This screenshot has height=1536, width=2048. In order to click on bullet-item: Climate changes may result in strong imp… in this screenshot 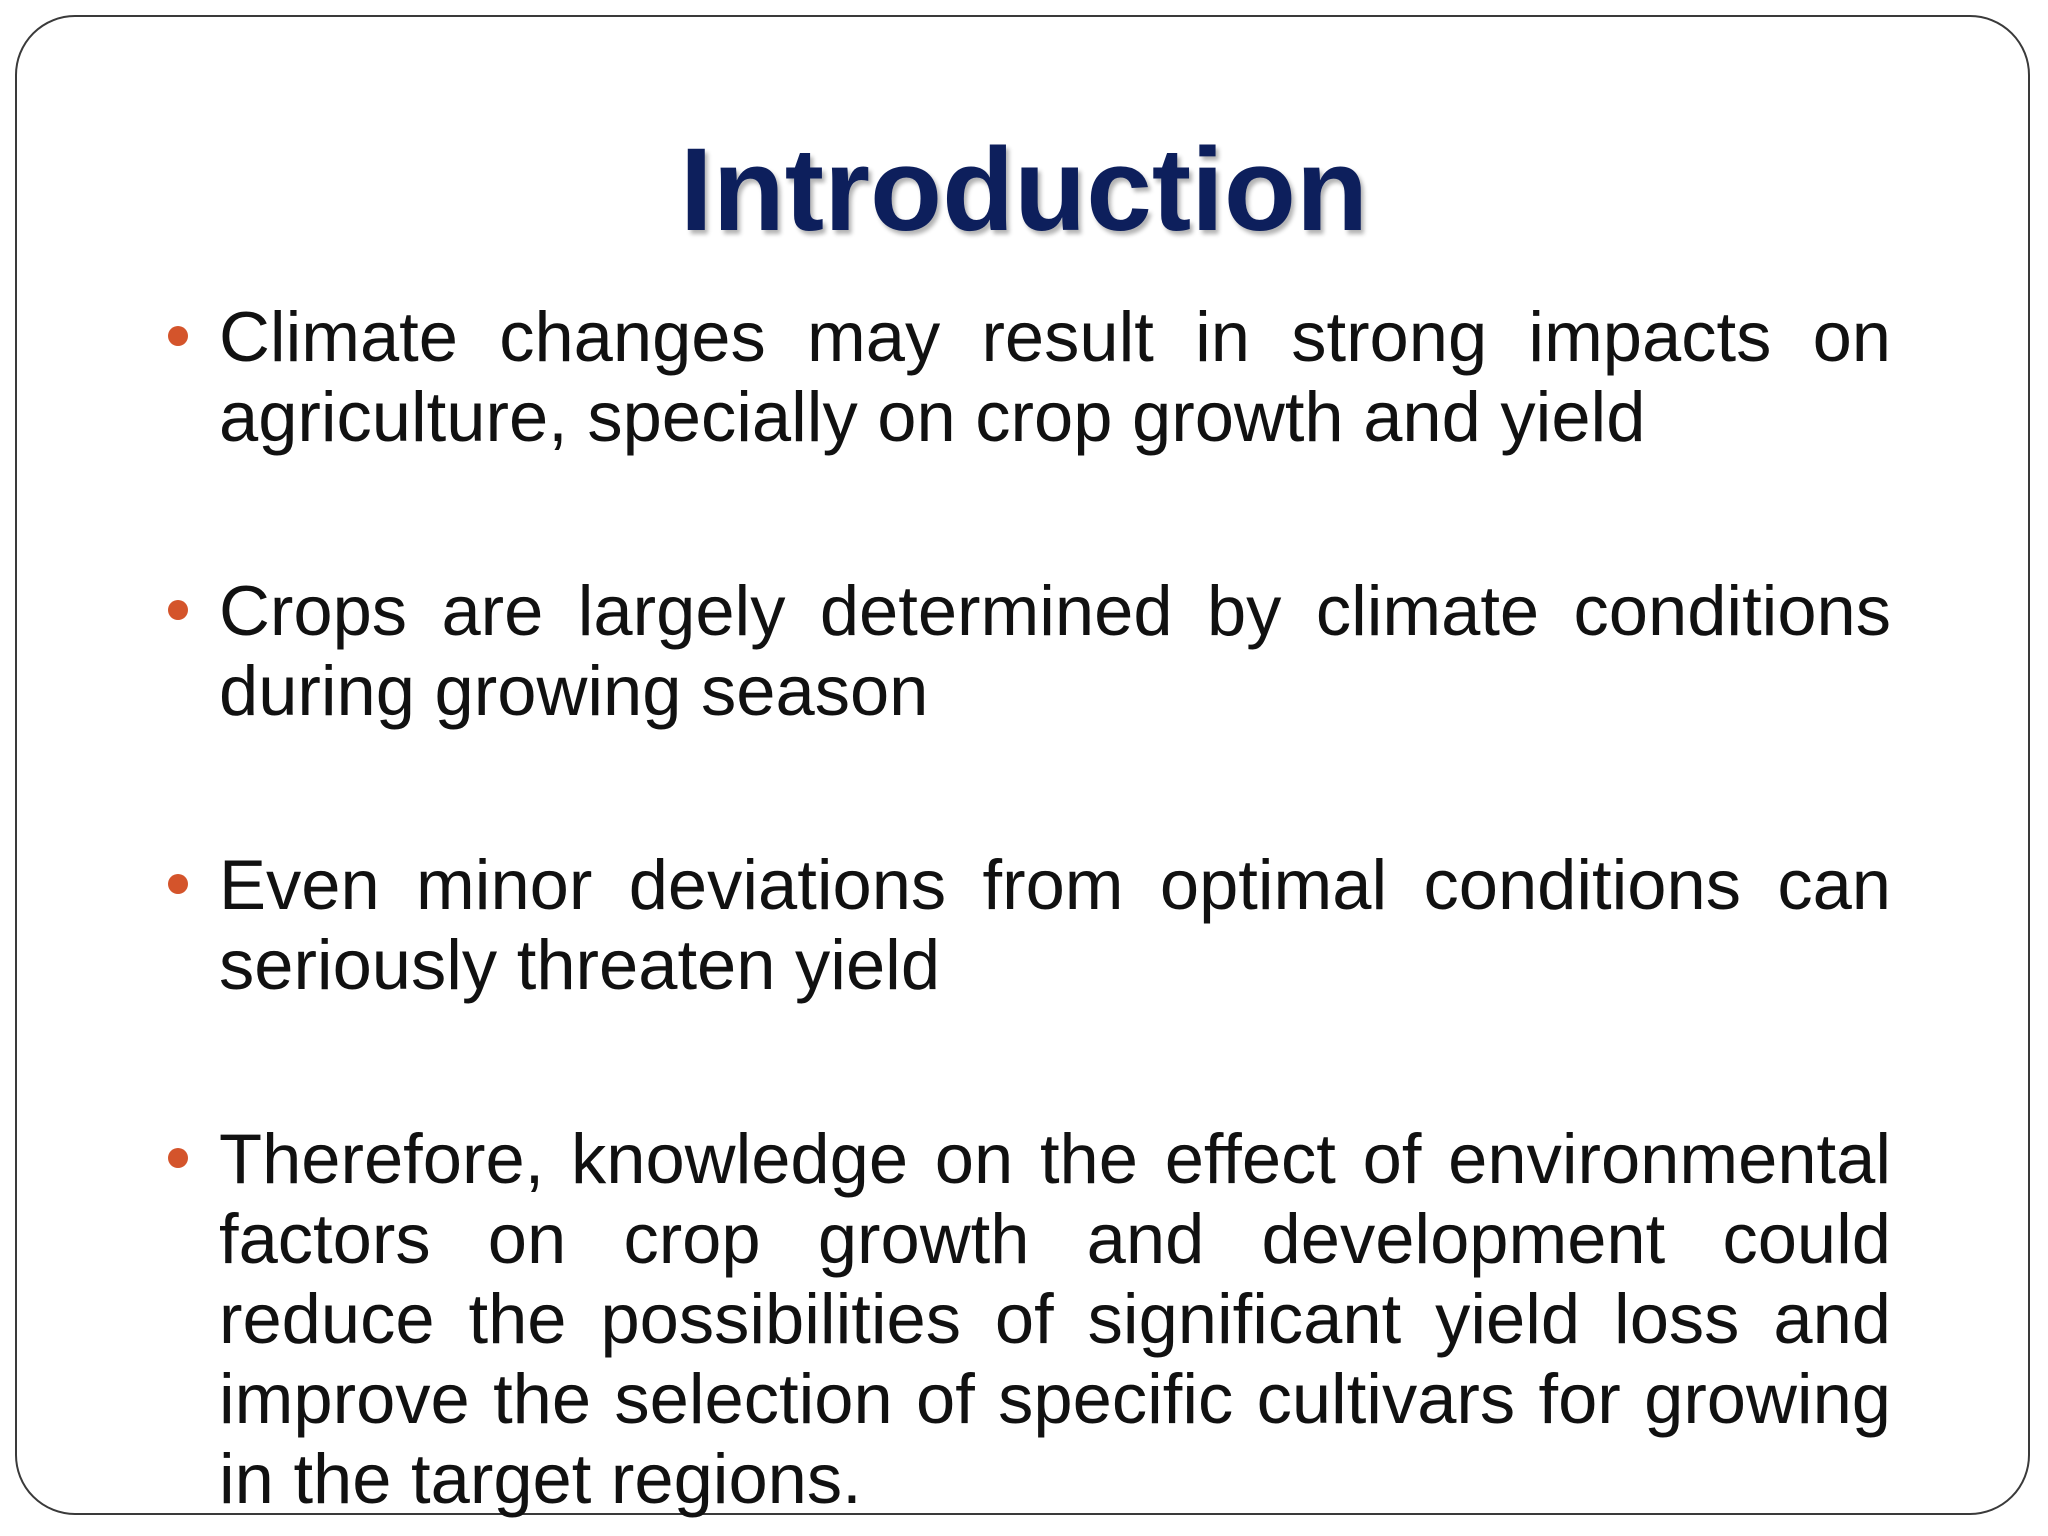, I will do `click(1029, 377)`.